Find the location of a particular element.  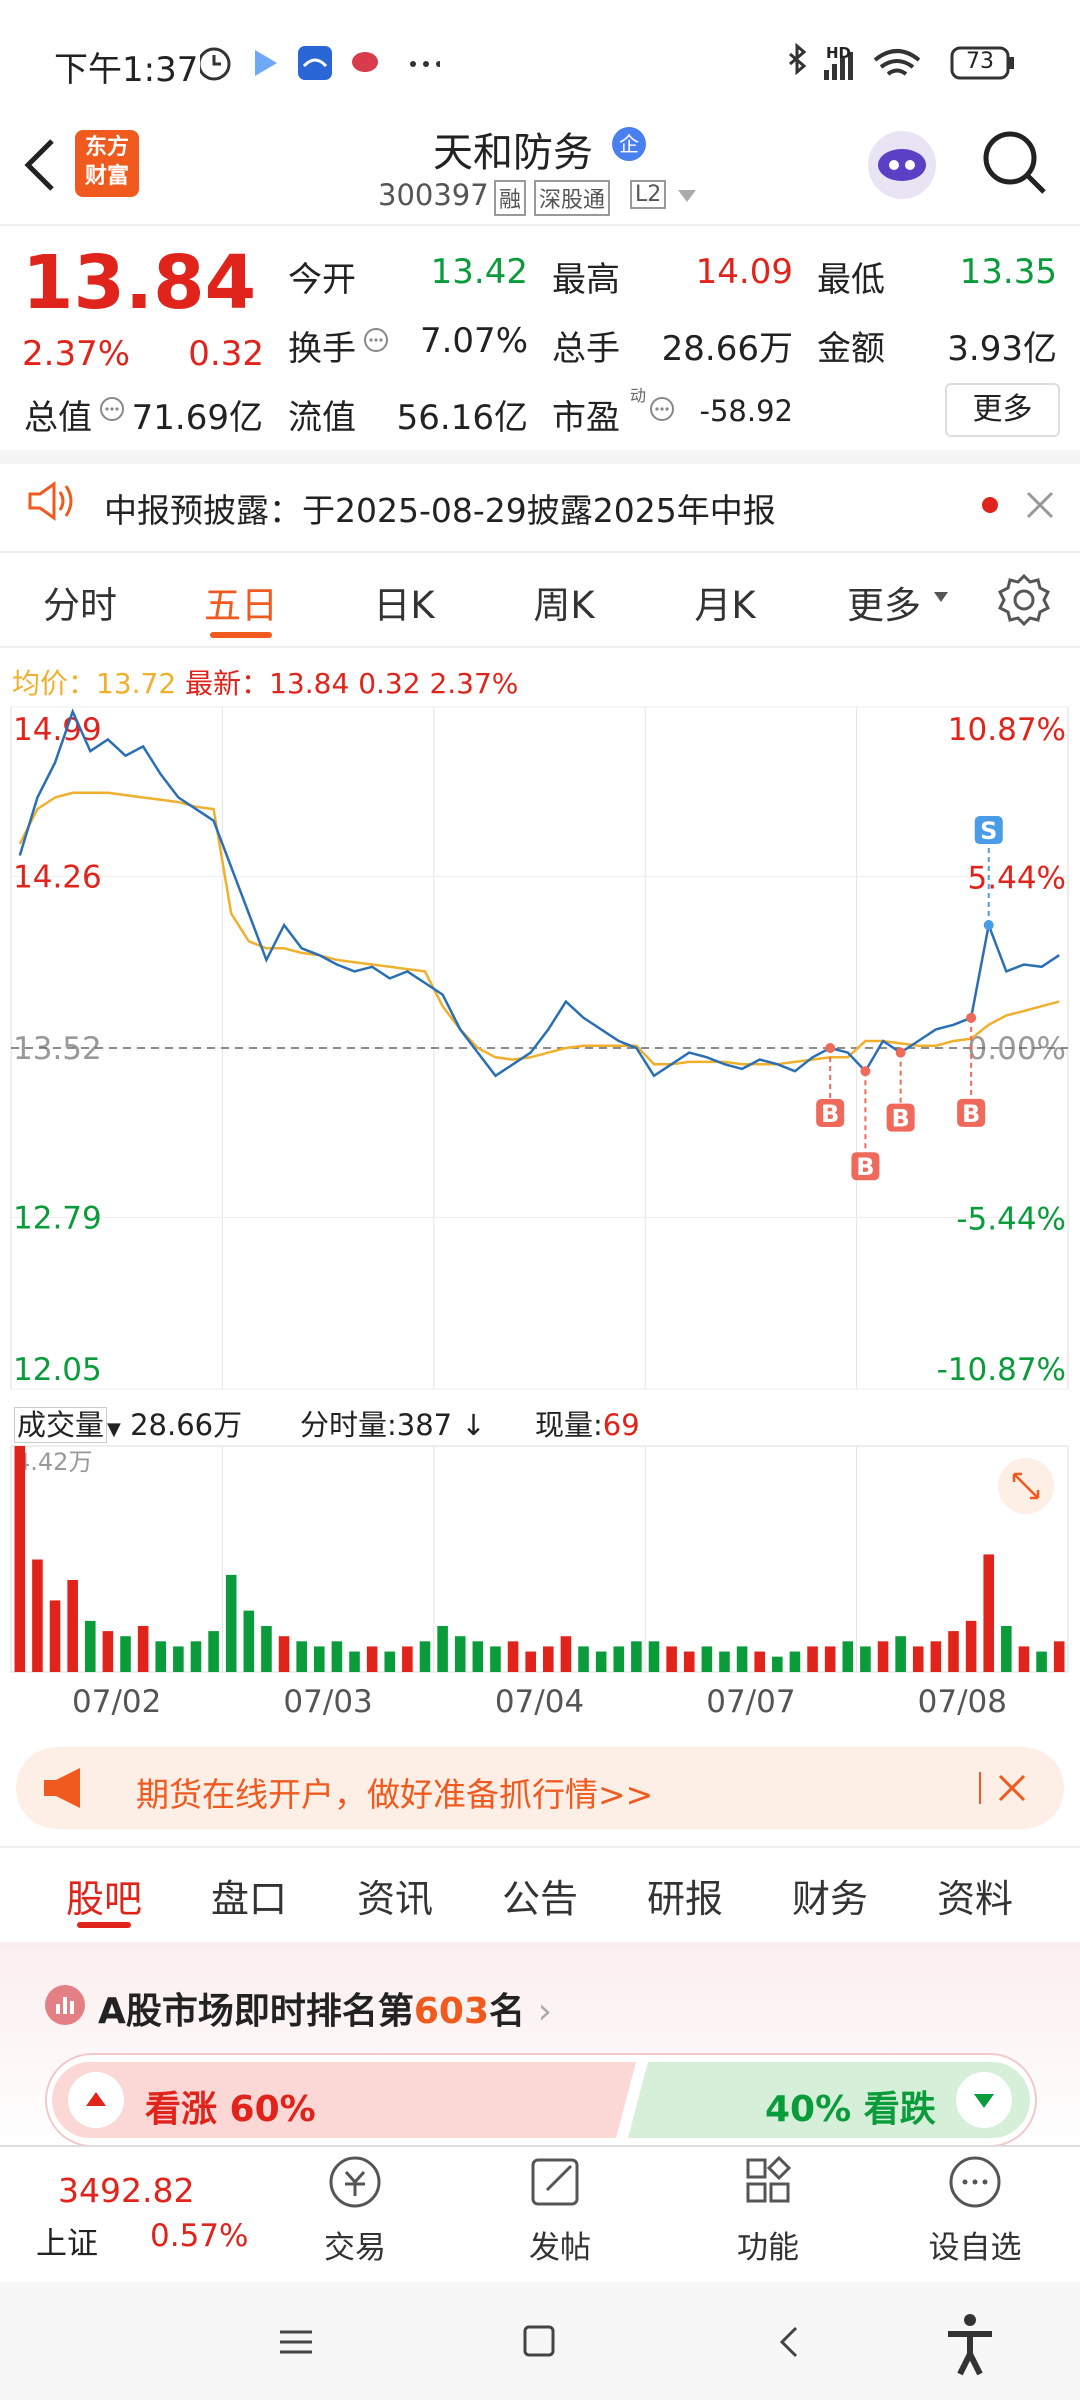

info-tab: 公告 is located at coordinates (540, 1899).